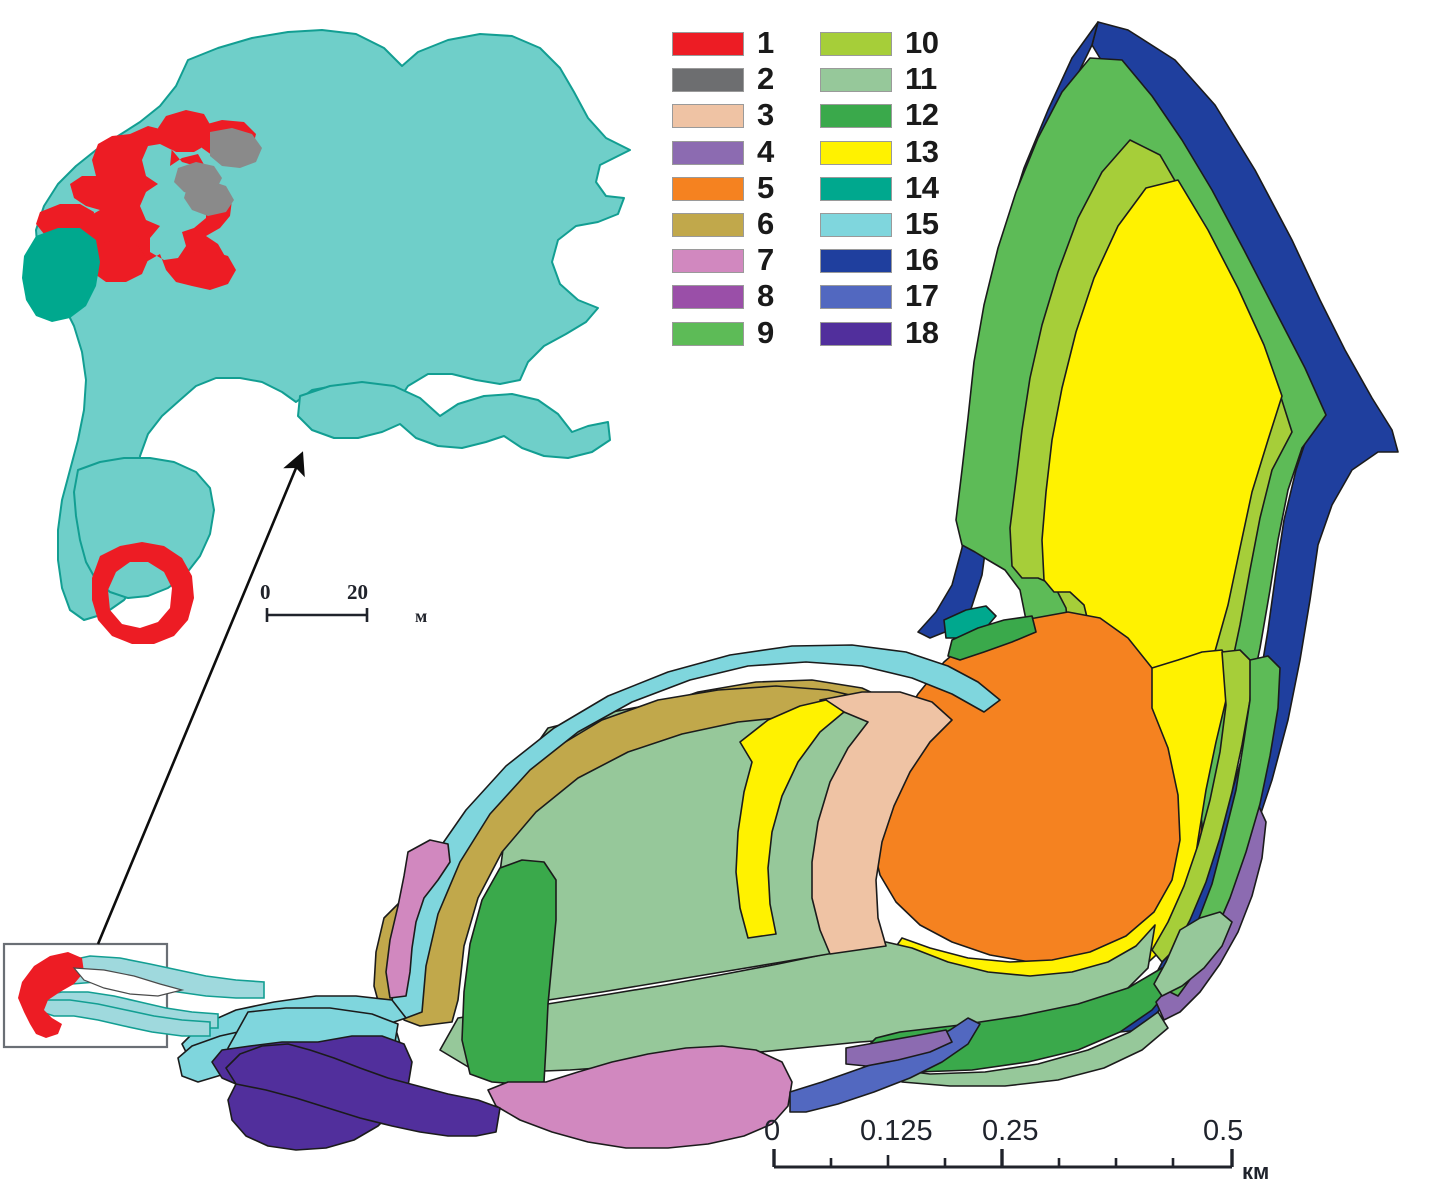 This screenshot has width=1446, height=1201. What do you see at coordinates (922, 296) in the screenshot?
I see `legend-label-17: 17` at bounding box center [922, 296].